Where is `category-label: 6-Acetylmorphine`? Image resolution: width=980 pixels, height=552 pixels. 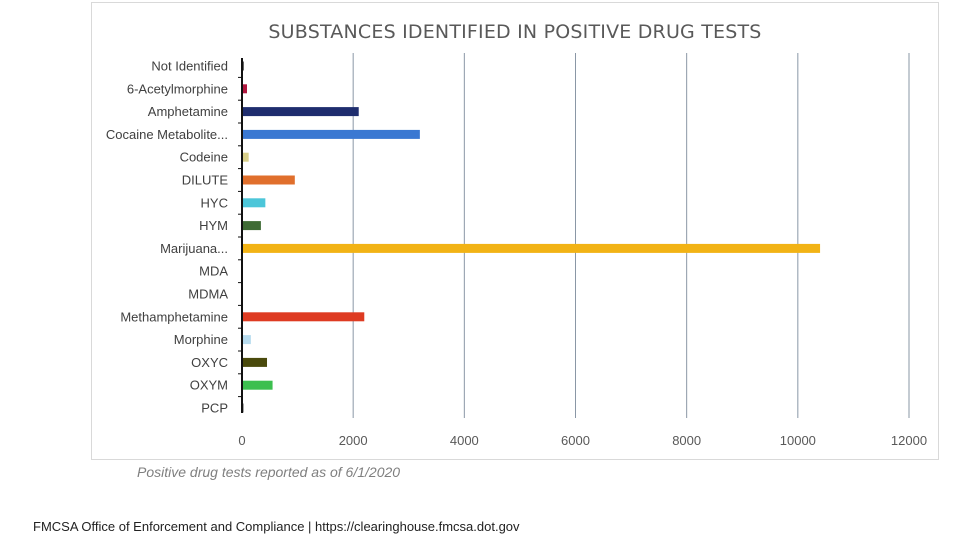
category-label: 6-Acetylmorphine is located at coordinates (177, 88).